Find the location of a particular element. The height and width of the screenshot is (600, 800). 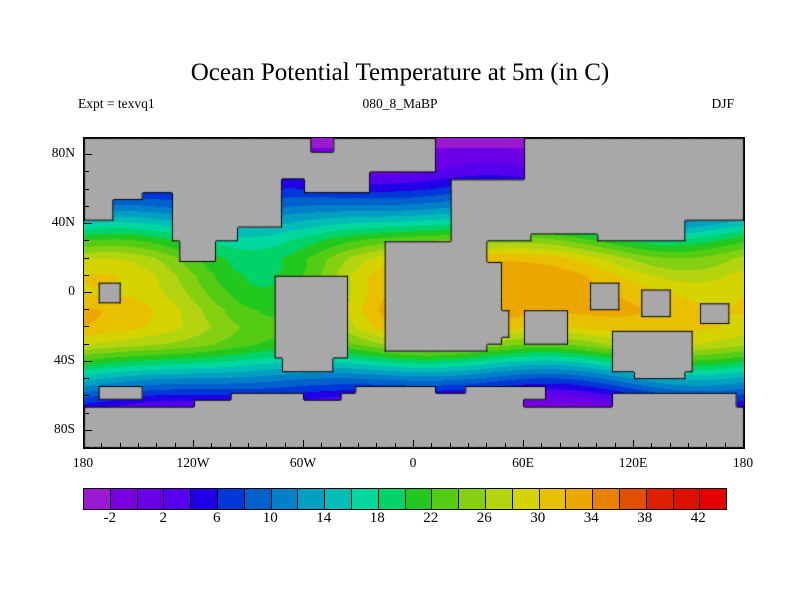

x-axis-tick-label: 60E is located at coordinates (523, 462).